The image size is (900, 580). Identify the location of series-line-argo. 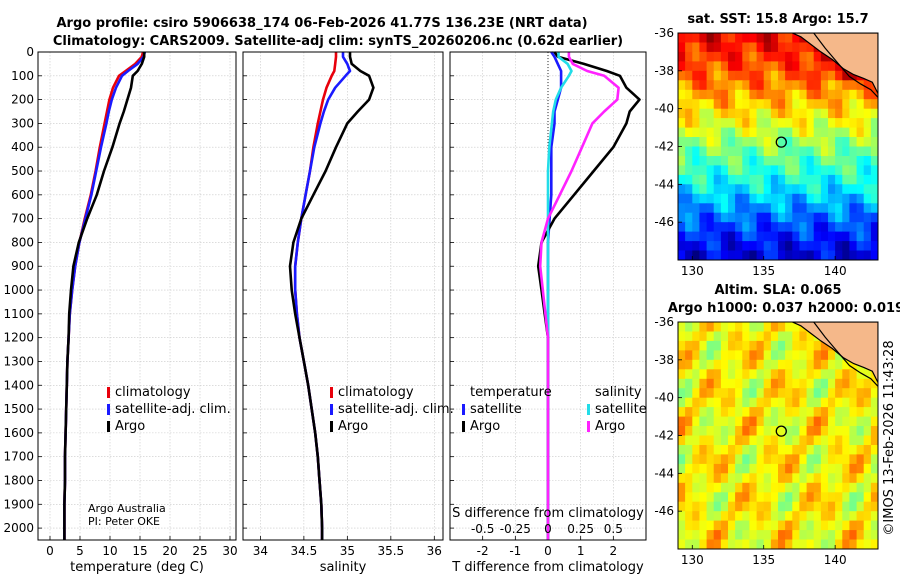
(331, 296).